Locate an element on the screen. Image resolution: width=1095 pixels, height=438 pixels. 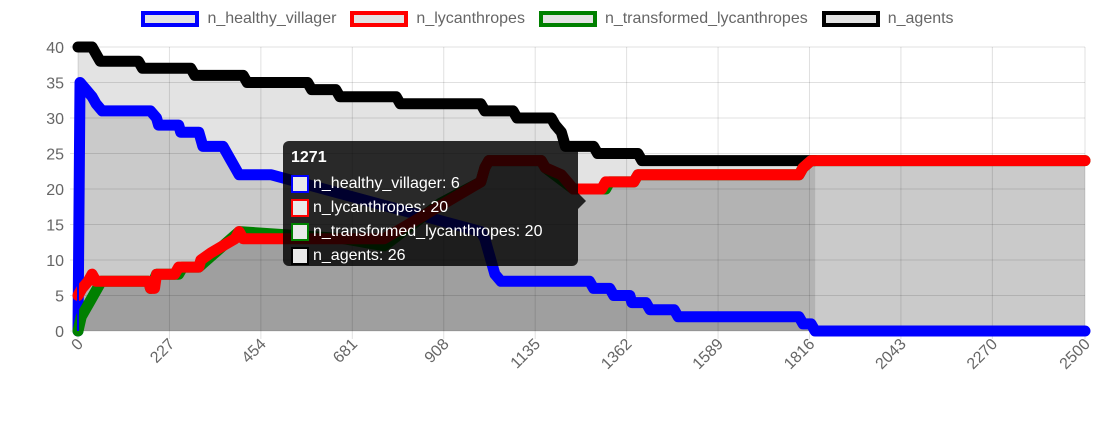
legend-item-healthy-villager: n_healthy_villager is located at coordinates (238, 19).